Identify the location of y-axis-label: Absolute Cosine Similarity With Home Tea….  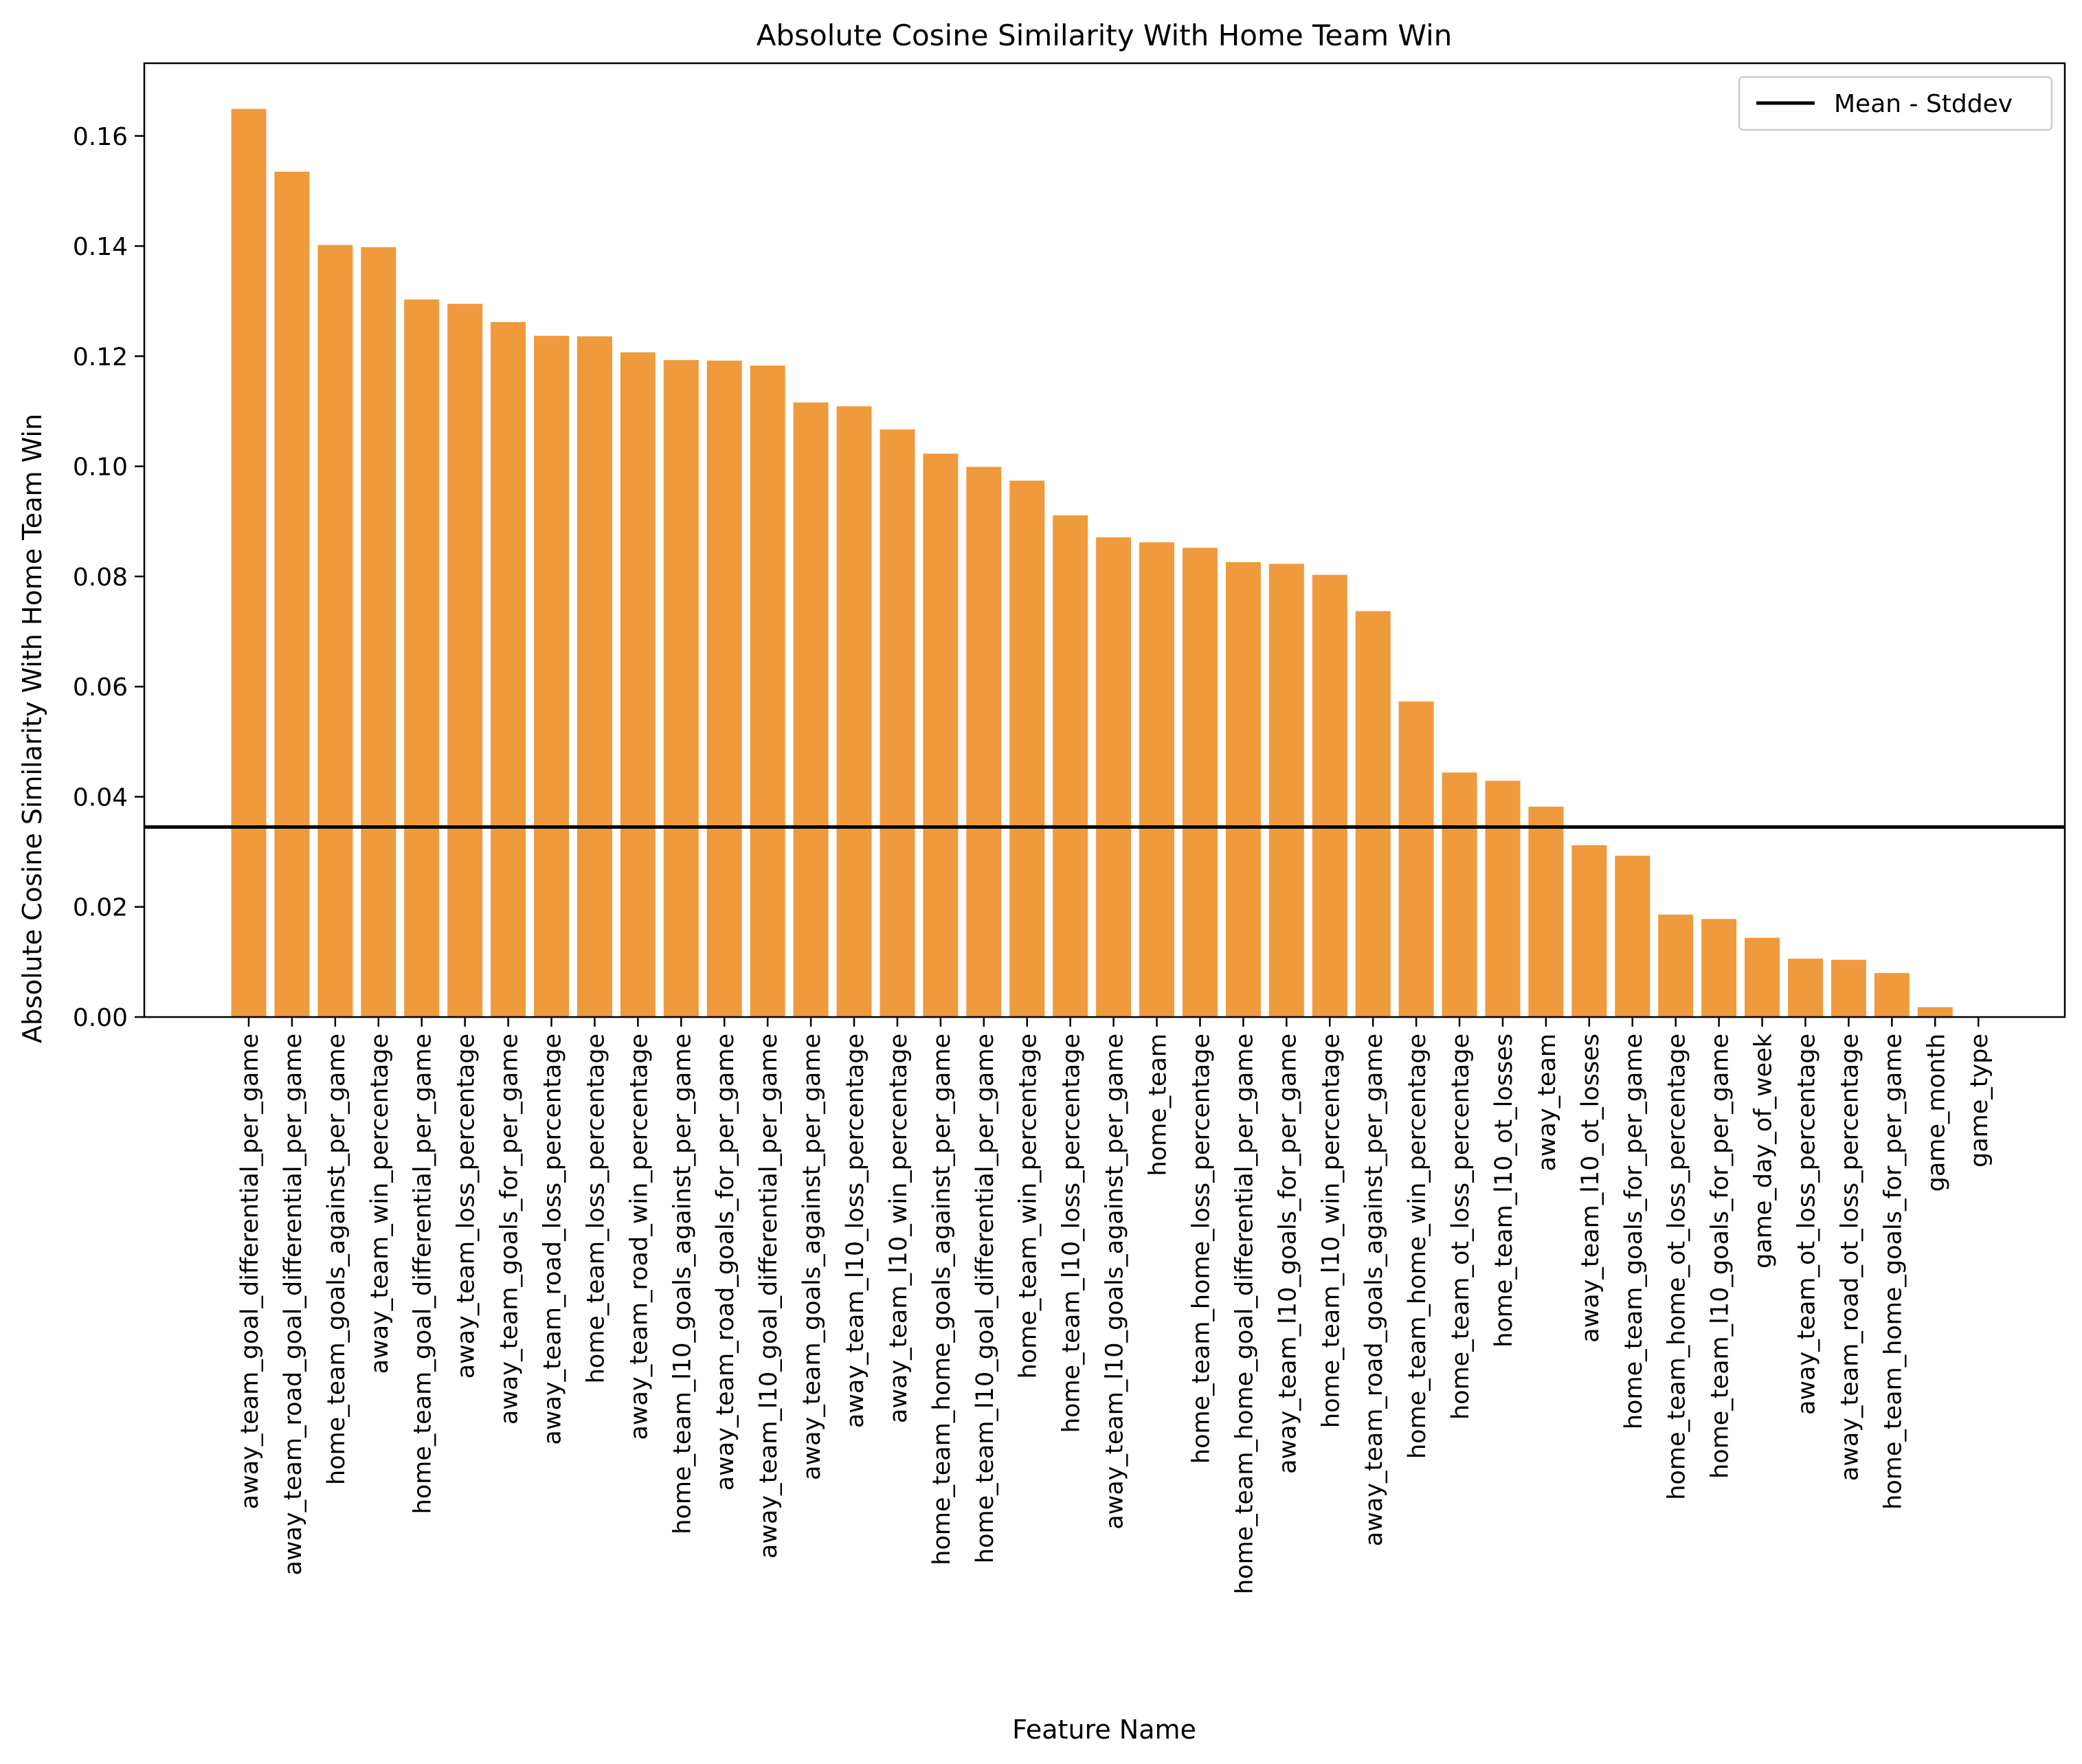
(32, 728).